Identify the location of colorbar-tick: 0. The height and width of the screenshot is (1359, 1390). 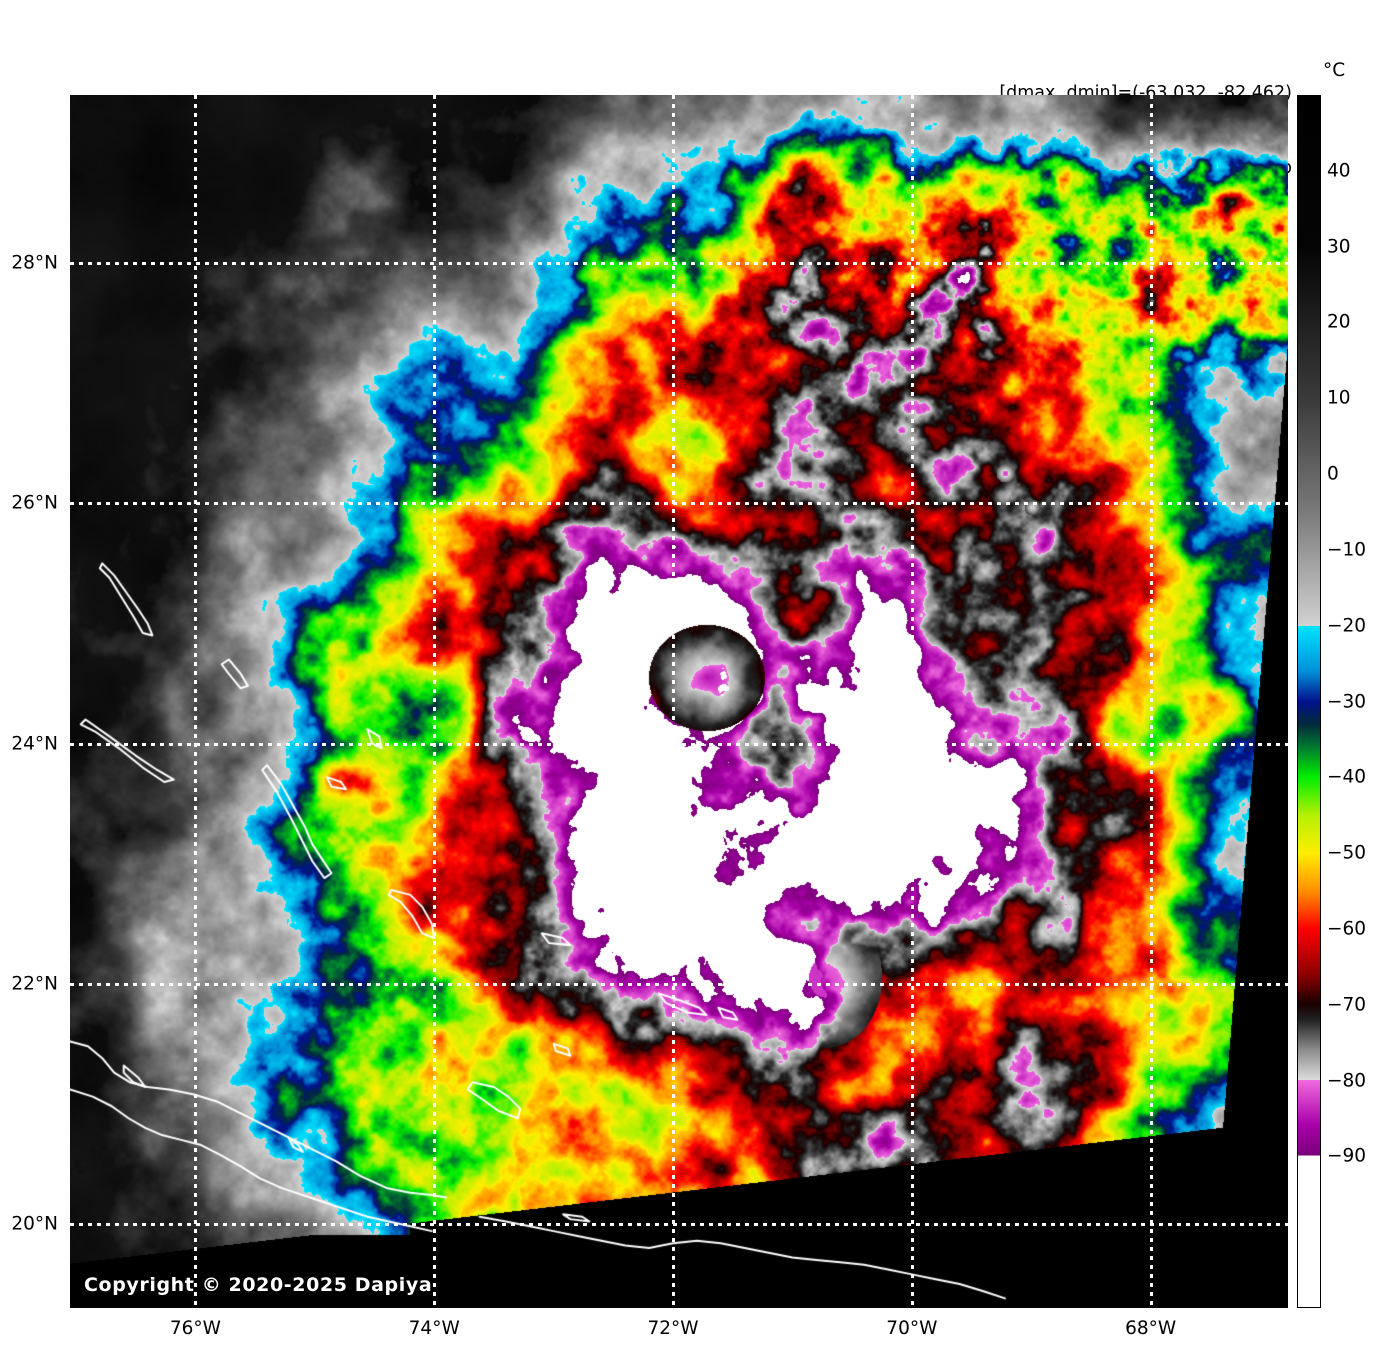
(1333, 474).